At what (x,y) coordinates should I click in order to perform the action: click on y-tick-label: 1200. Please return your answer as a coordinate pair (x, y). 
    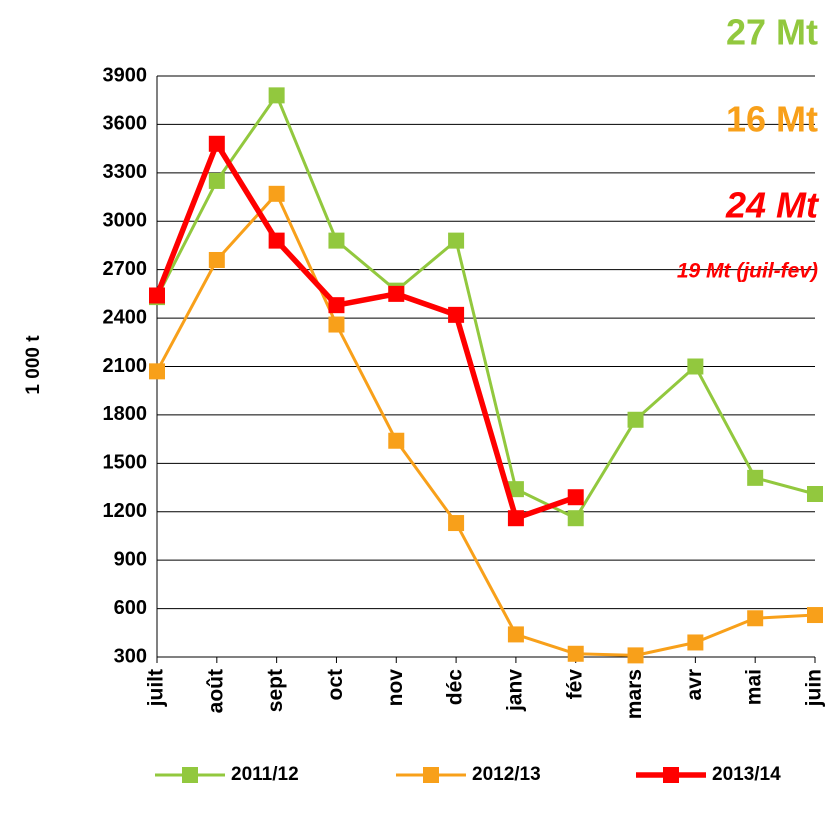
    Looking at the image, I should click on (125, 511).